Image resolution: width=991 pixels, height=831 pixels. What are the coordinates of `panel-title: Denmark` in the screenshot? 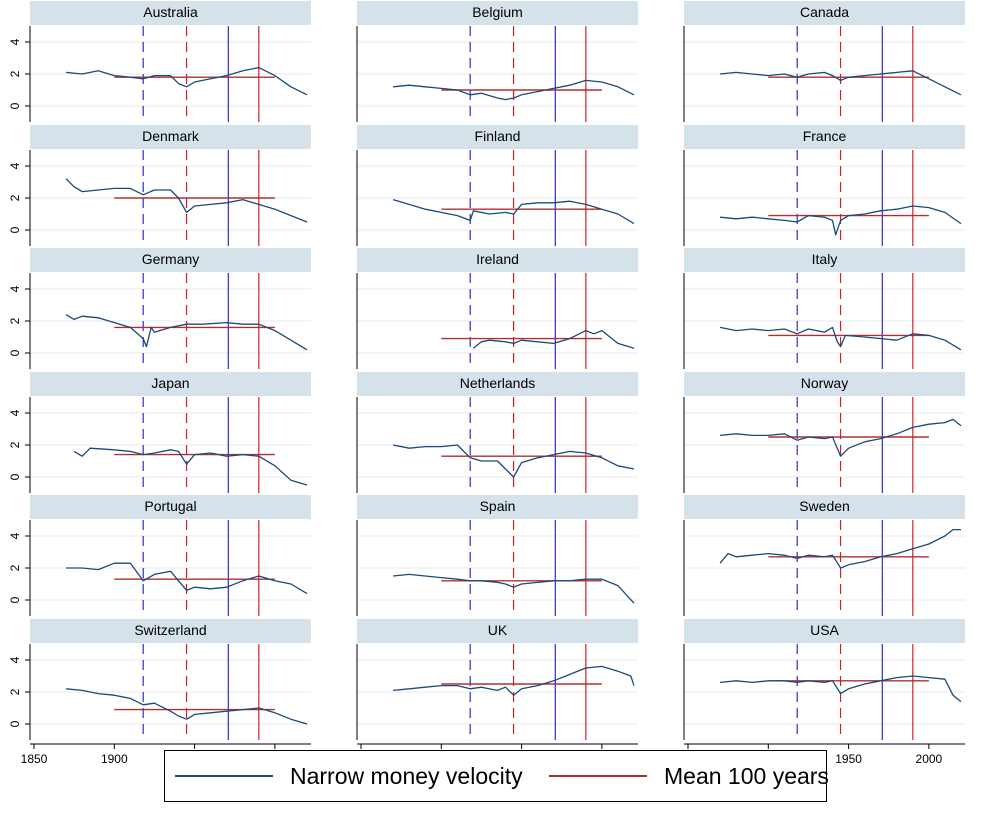 It's located at (171, 136).